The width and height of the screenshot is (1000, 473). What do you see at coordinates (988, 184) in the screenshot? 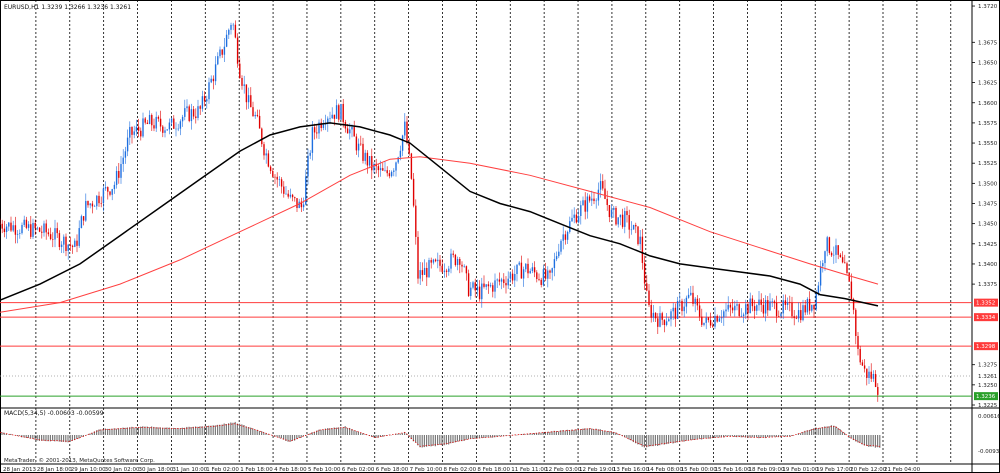
I see `y-tick-label: 1.3500` at bounding box center [988, 184].